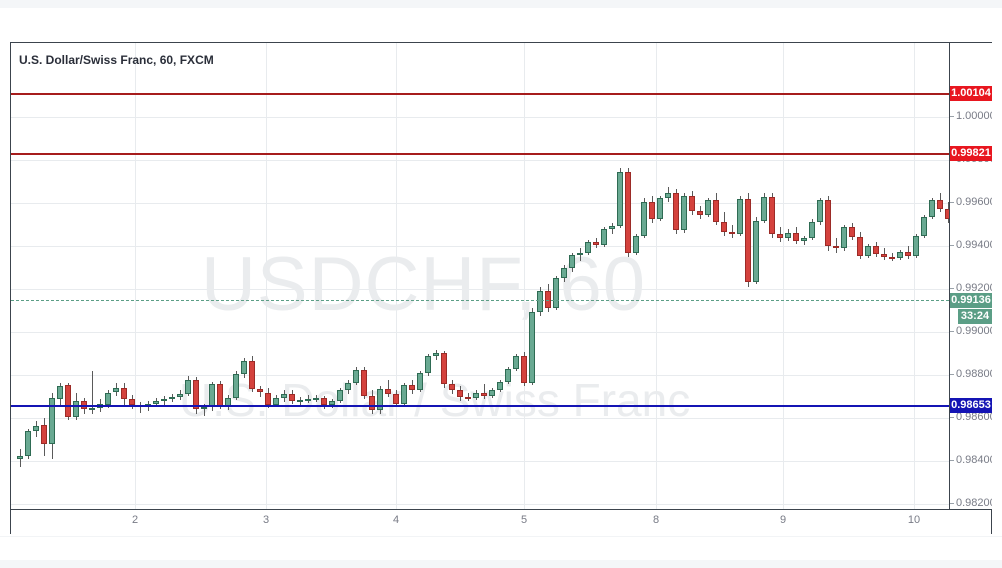  Describe the element at coordinates (480, 94) in the screenshot. I see `resistance-line-upper` at that location.